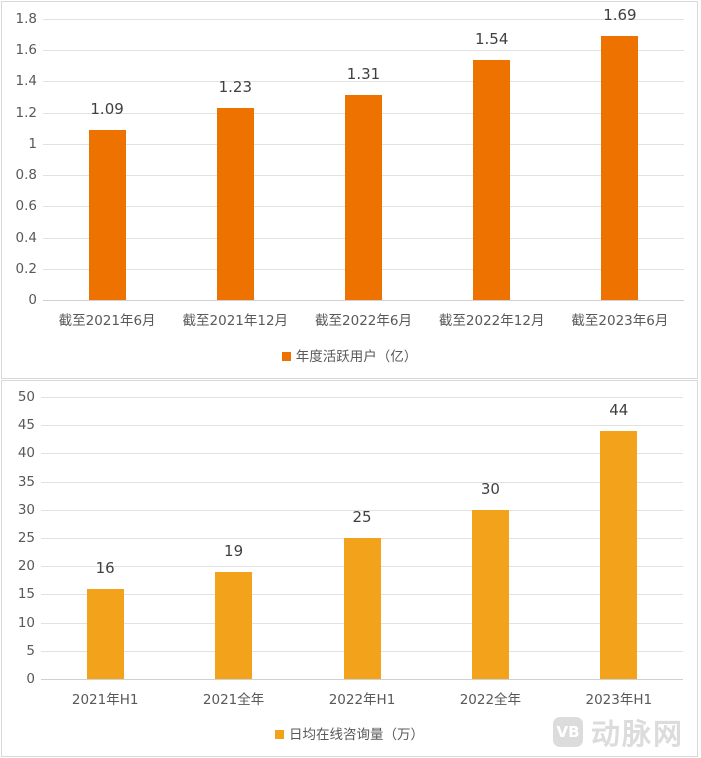  Describe the element at coordinates (30, 650) in the screenshot. I see `y-tick-label: 5` at that location.